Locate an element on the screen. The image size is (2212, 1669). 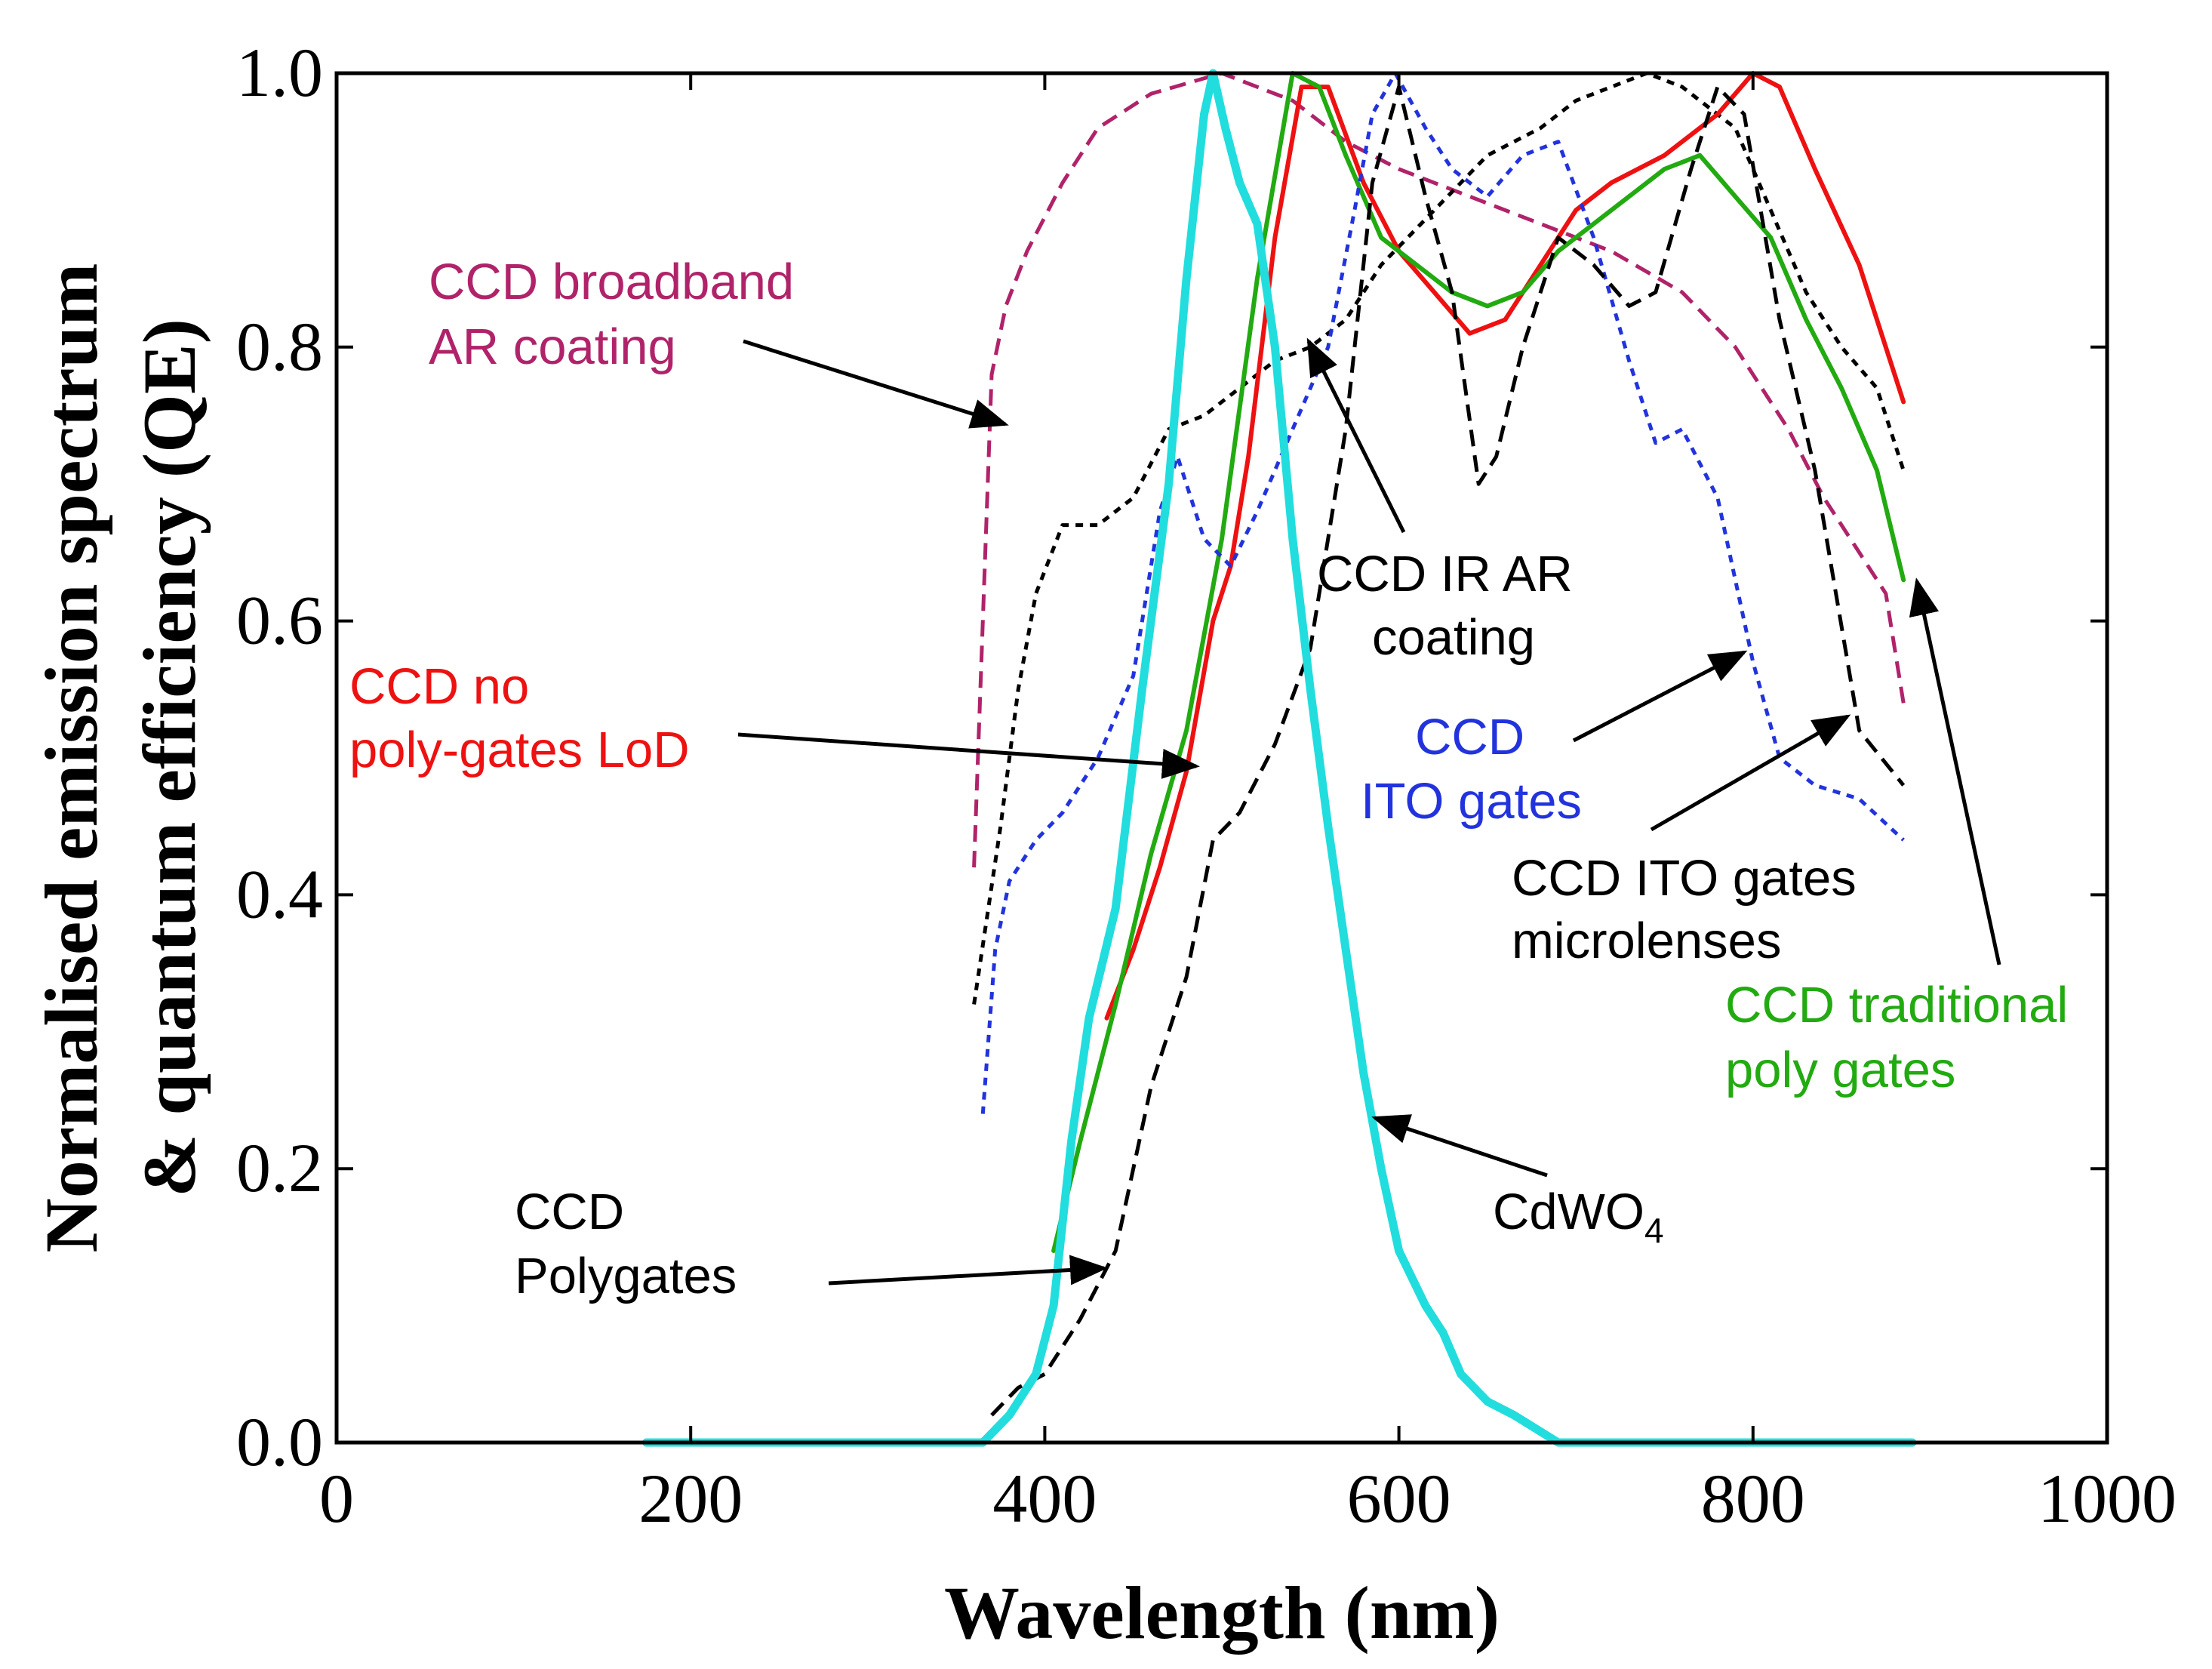
annotation-no-poly-line-2: poly-gates LoD is located at coordinates (519, 750).